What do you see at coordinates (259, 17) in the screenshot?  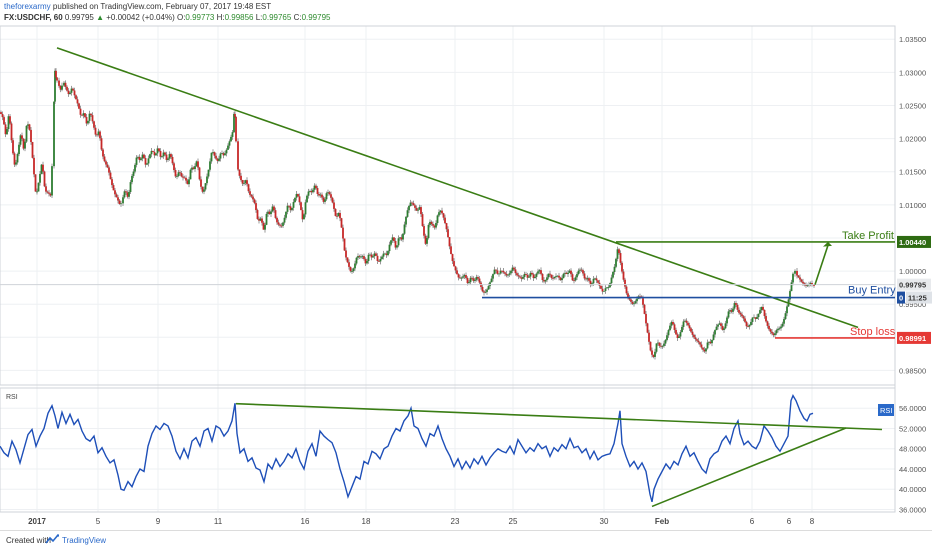 I see `low-key: L:` at bounding box center [259, 17].